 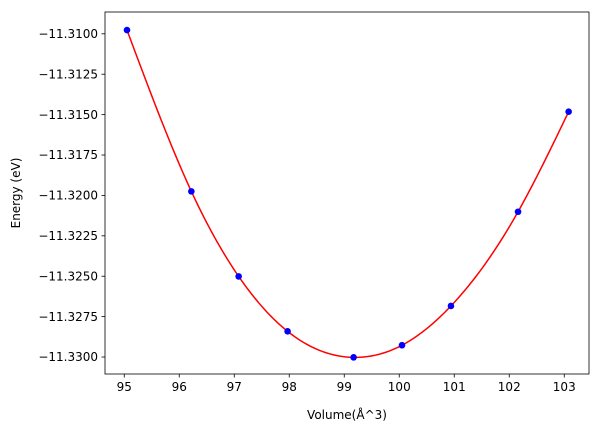 What do you see at coordinates (68, 155) in the screenshot?
I see `y-tick-label: −11.3175` at bounding box center [68, 155].